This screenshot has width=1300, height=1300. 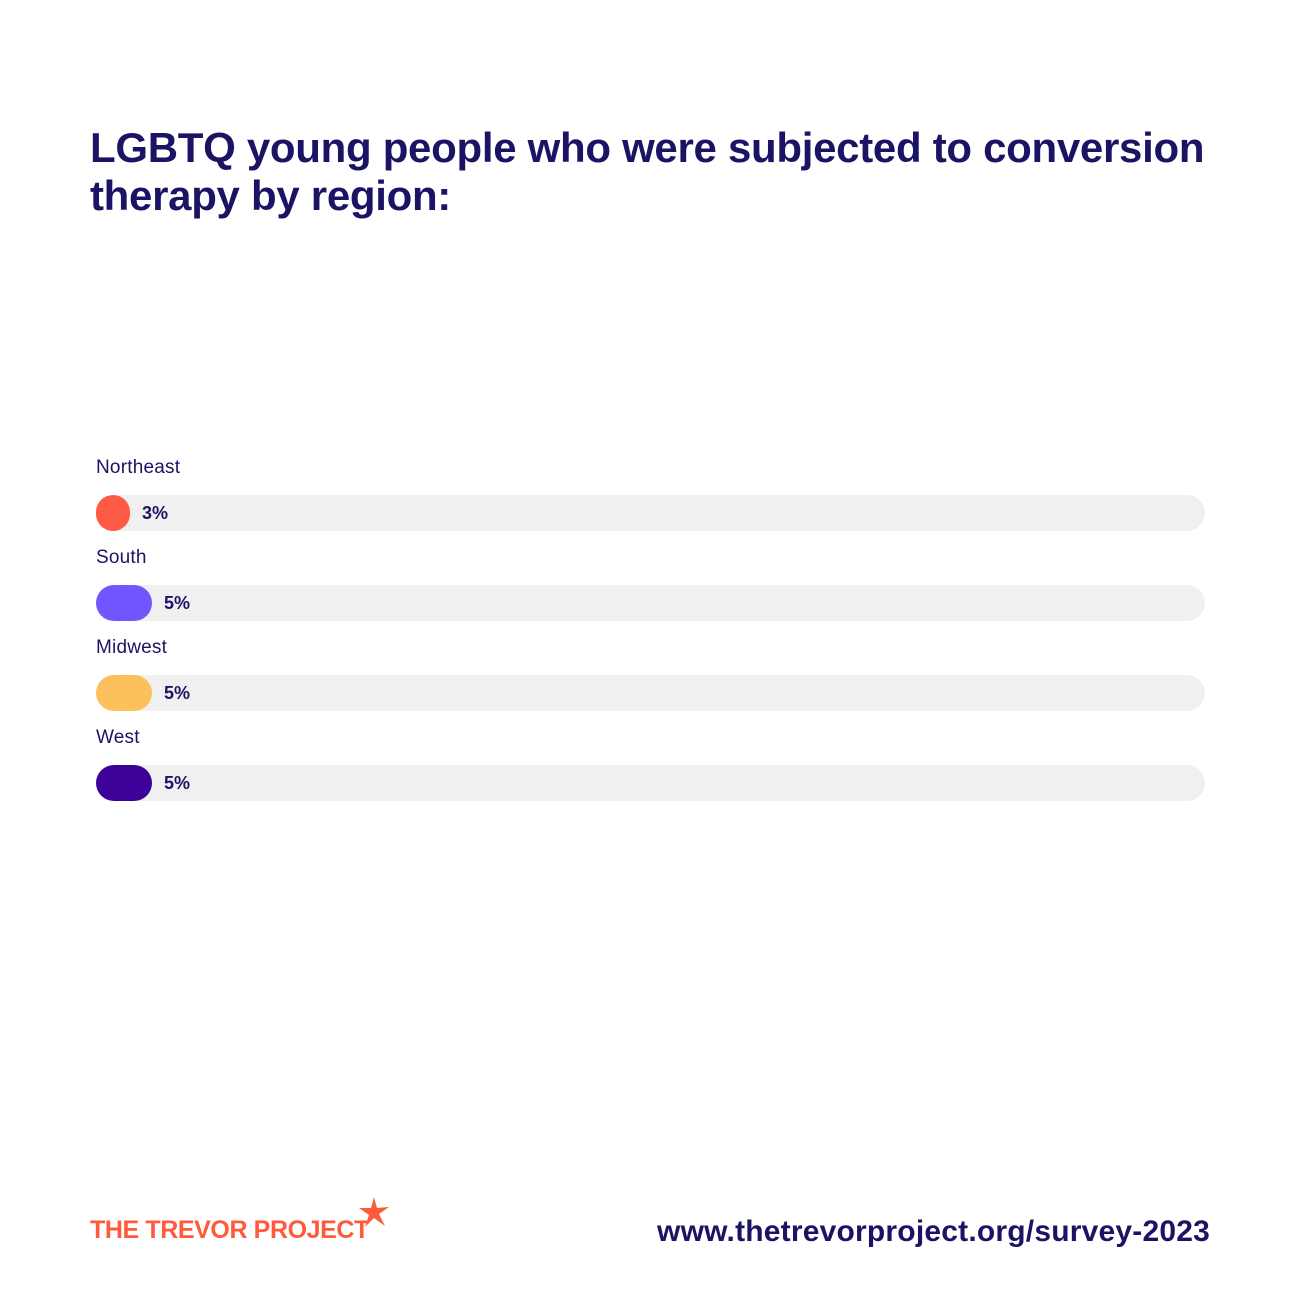 What do you see at coordinates (933, 1231) in the screenshot?
I see `survey-url: www.thetrevorproject.org/survey-2023` at bounding box center [933, 1231].